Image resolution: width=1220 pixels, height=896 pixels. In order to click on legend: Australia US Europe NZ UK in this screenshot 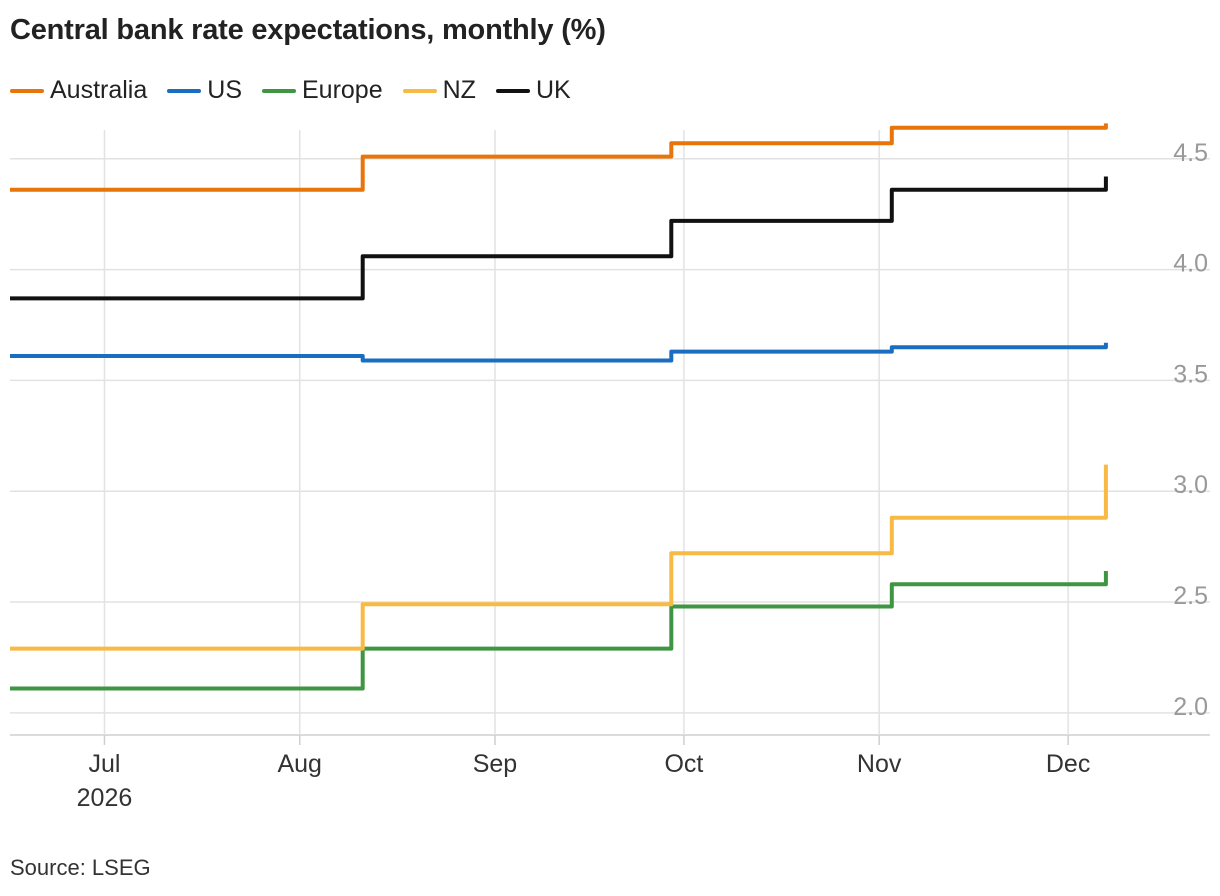, I will do `click(300, 90)`.